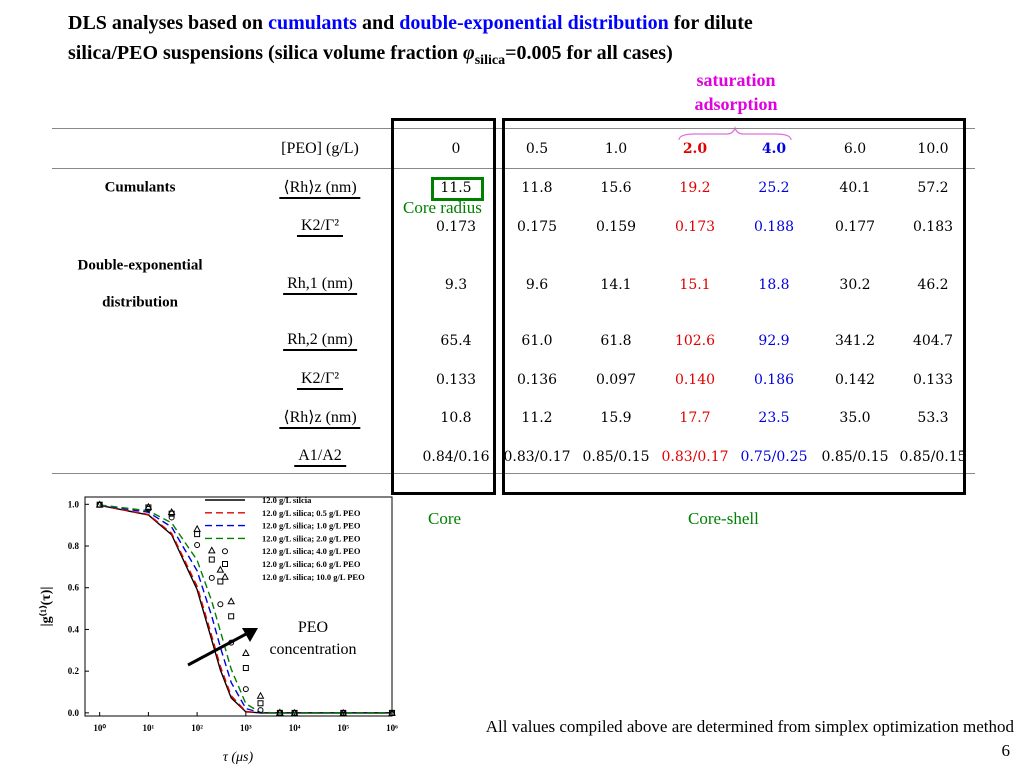 The image size is (1024, 768). Describe the element at coordinates (774, 418) in the screenshot. I see `cell: 23.5` at that location.